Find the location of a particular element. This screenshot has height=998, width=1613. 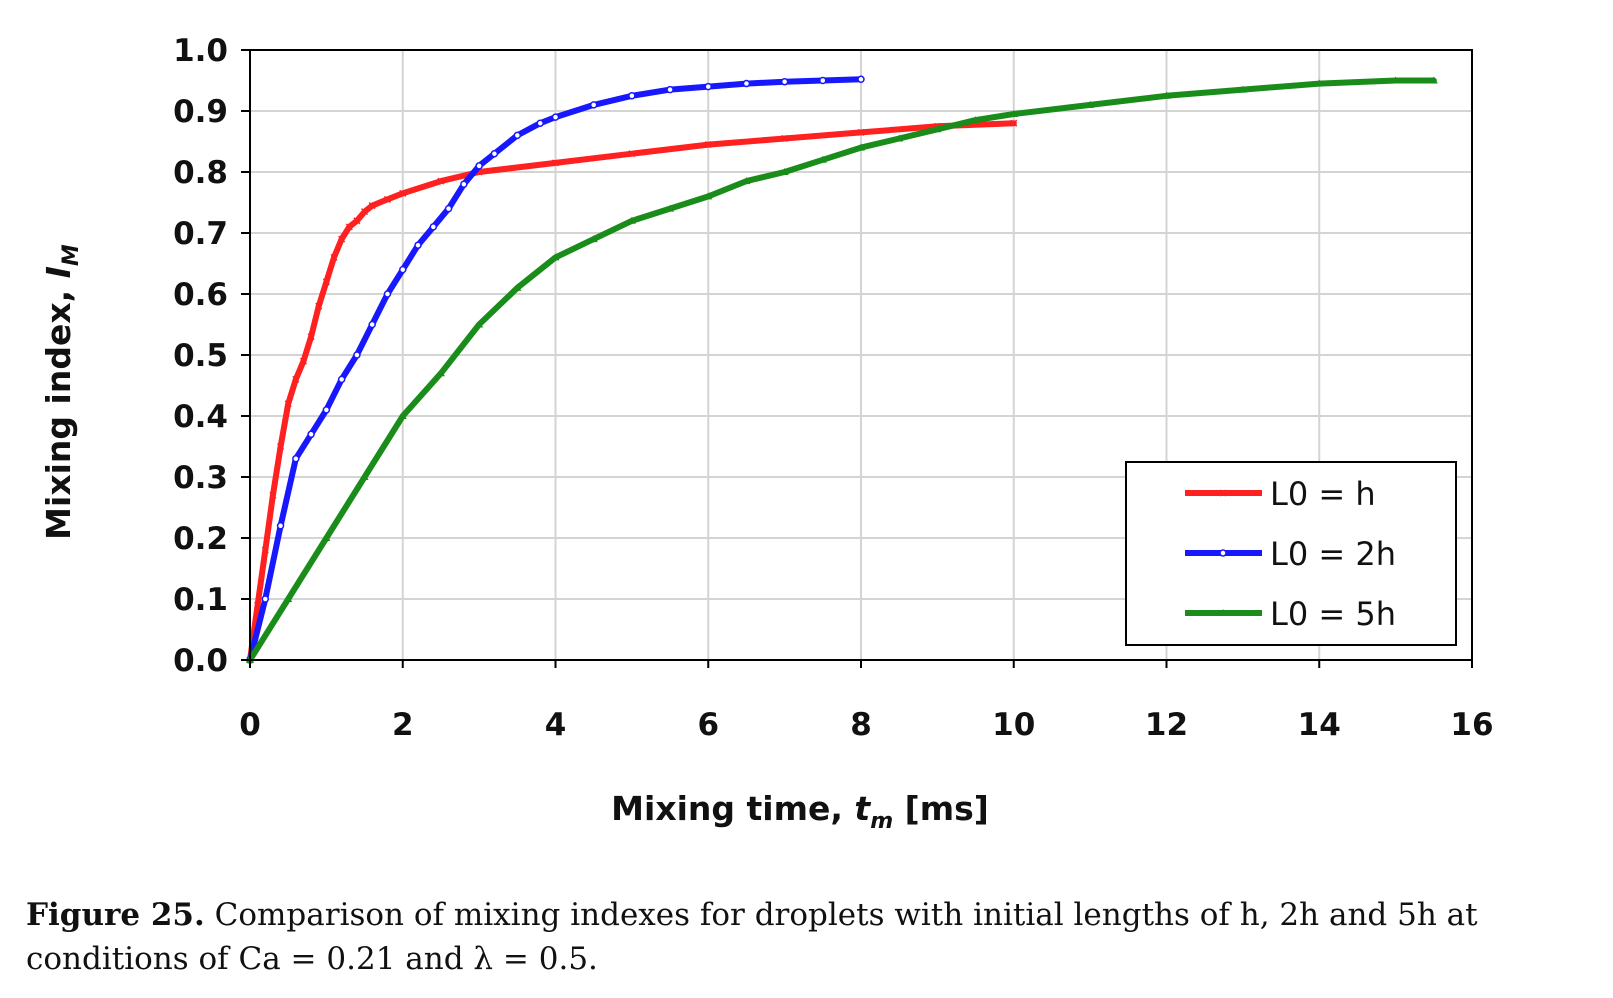

y-tick-label: 0.6 is located at coordinates (200, 295).